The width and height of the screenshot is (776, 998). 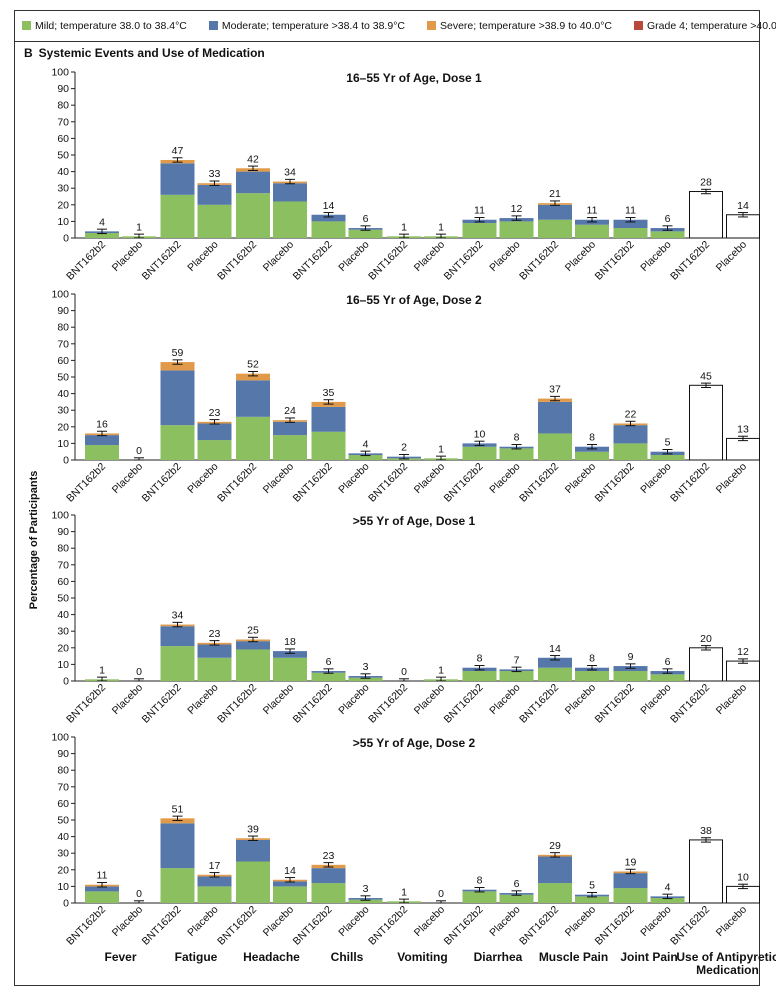 What do you see at coordinates (727, 970) in the screenshot?
I see `category-label: Medication` at bounding box center [727, 970].